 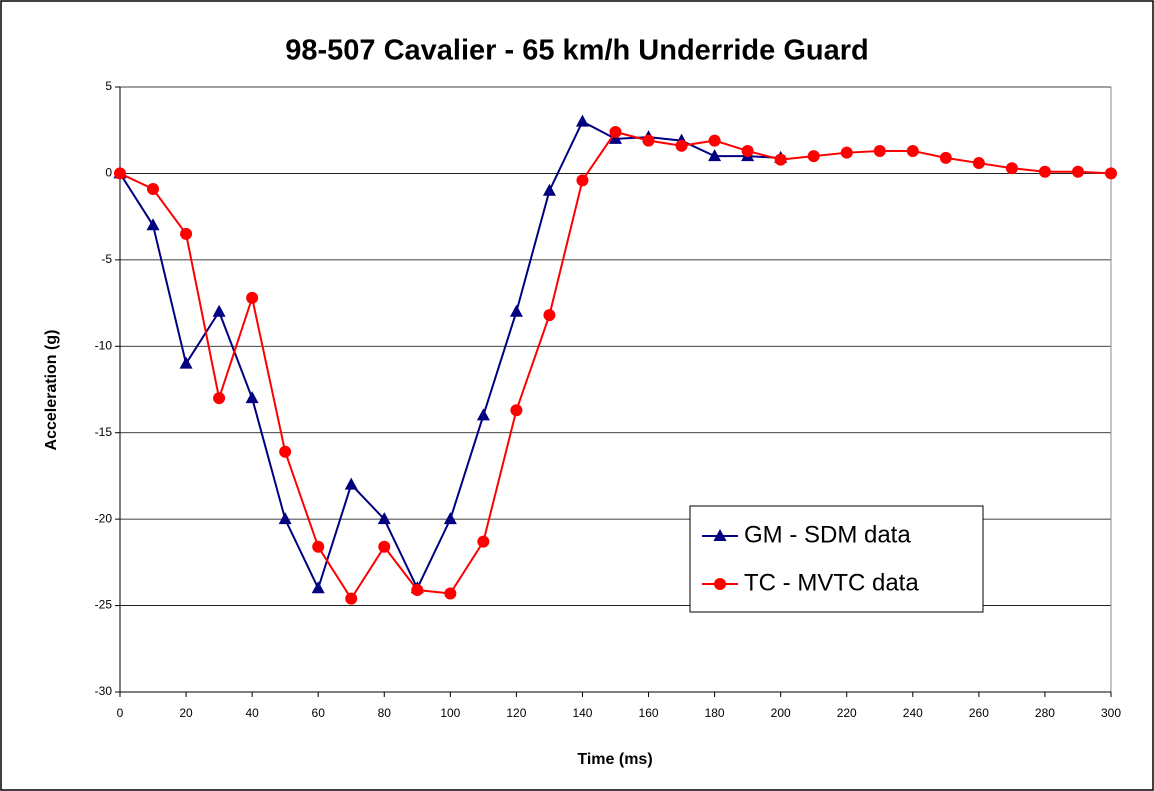 What do you see at coordinates (715, 713) in the screenshot?
I see `x-tick-label: 180` at bounding box center [715, 713].